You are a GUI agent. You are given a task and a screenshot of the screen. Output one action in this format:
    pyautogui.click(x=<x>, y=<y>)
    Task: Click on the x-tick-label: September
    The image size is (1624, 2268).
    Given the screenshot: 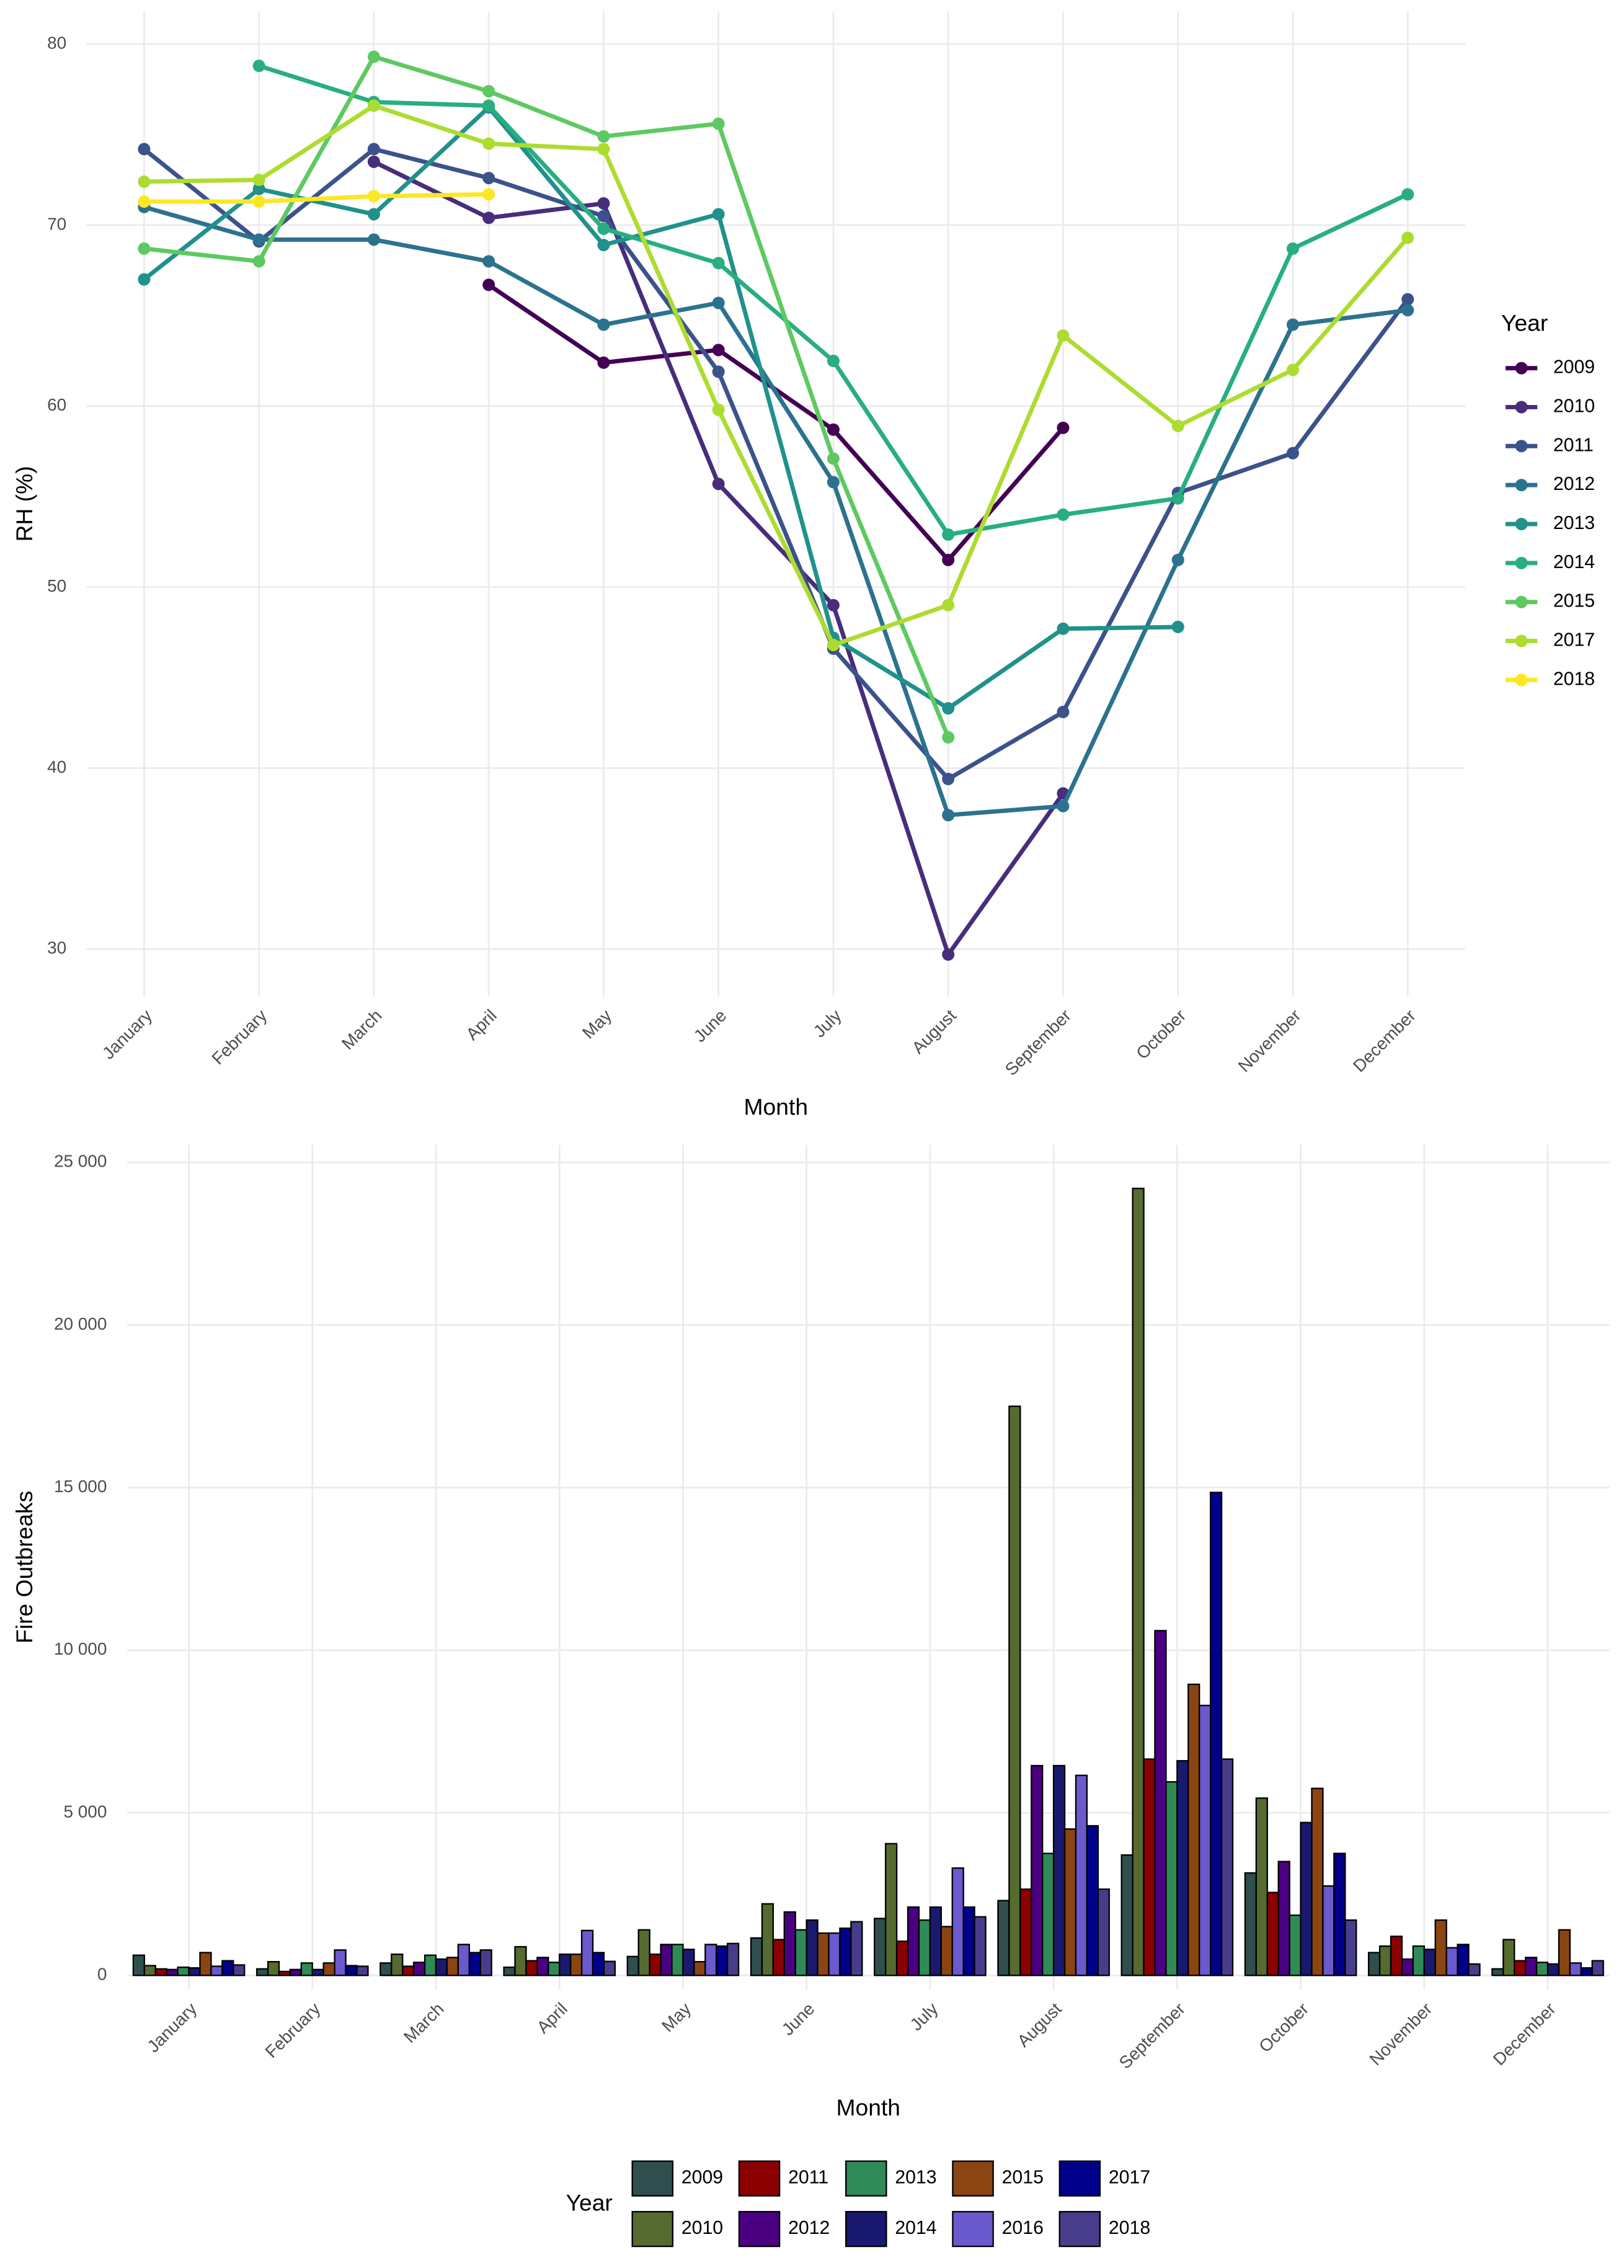 What is the action you would take?
    pyautogui.click(x=1038, y=1043)
    